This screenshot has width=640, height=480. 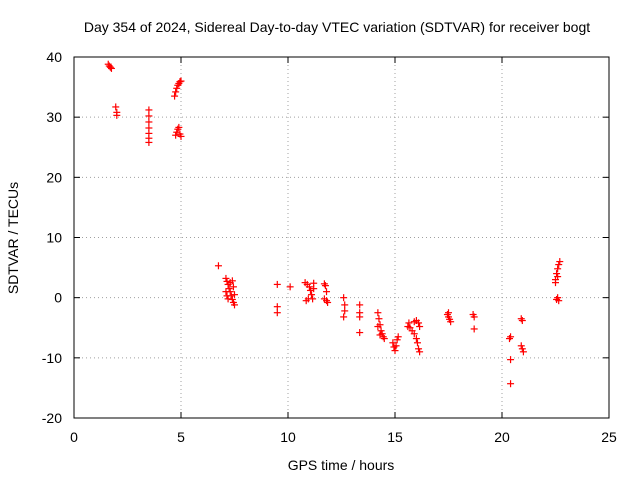 I want to click on y-tick-label: 30, so click(x=54, y=117).